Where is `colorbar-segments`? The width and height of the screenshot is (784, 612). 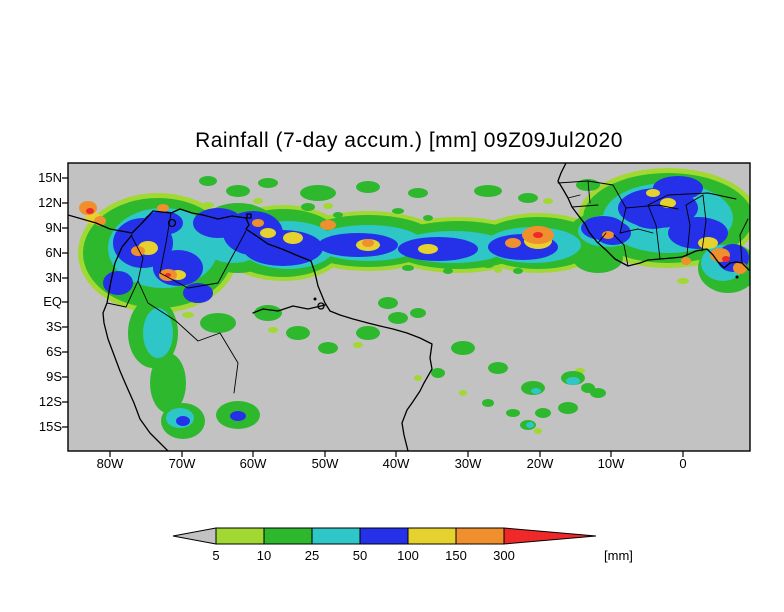
colorbar-segments is located at coordinates (384, 536).